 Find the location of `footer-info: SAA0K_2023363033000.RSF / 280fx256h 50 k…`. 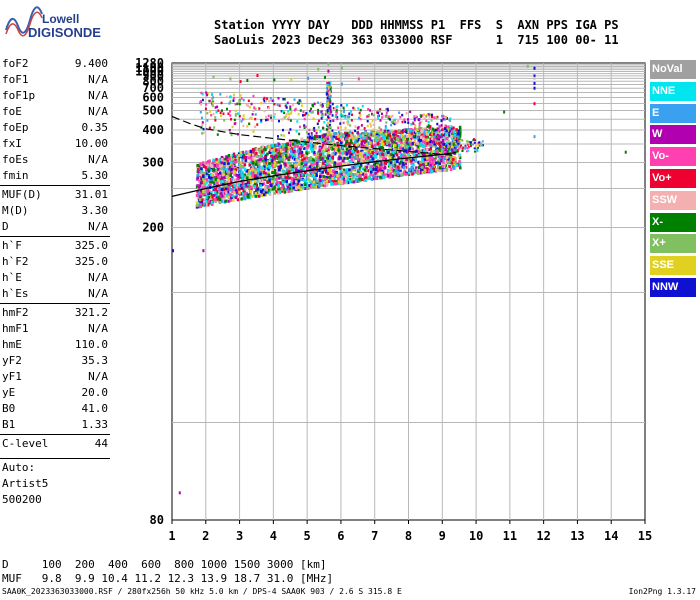

footer-info: SAA0K_2023363033000.RSF / 280fx256h 50 k… is located at coordinates (202, 591).